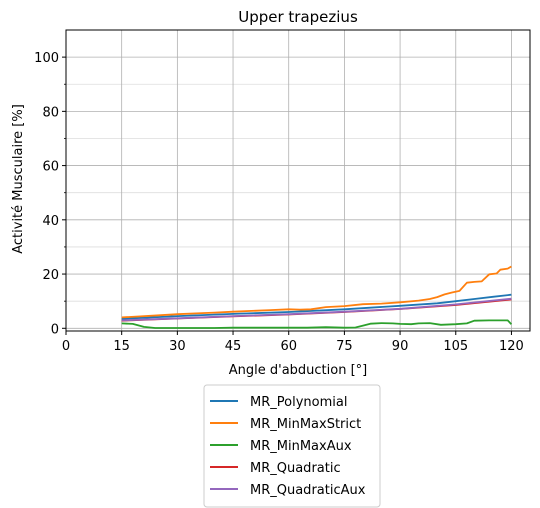 The width and height of the screenshot is (540, 508). I want to click on x-tick-label: 30, so click(177, 346).